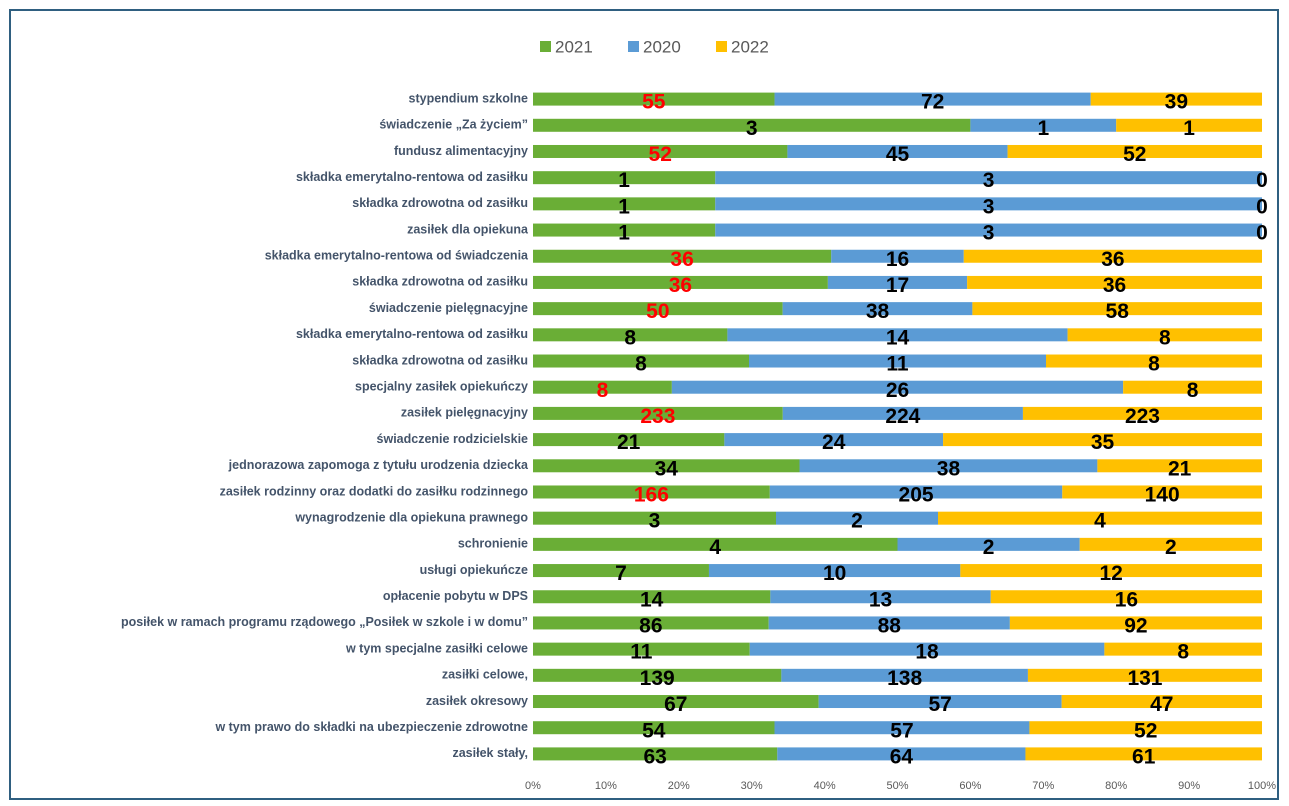 This screenshot has width=1289, height=806. I want to click on data-label: 63, so click(654, 756).